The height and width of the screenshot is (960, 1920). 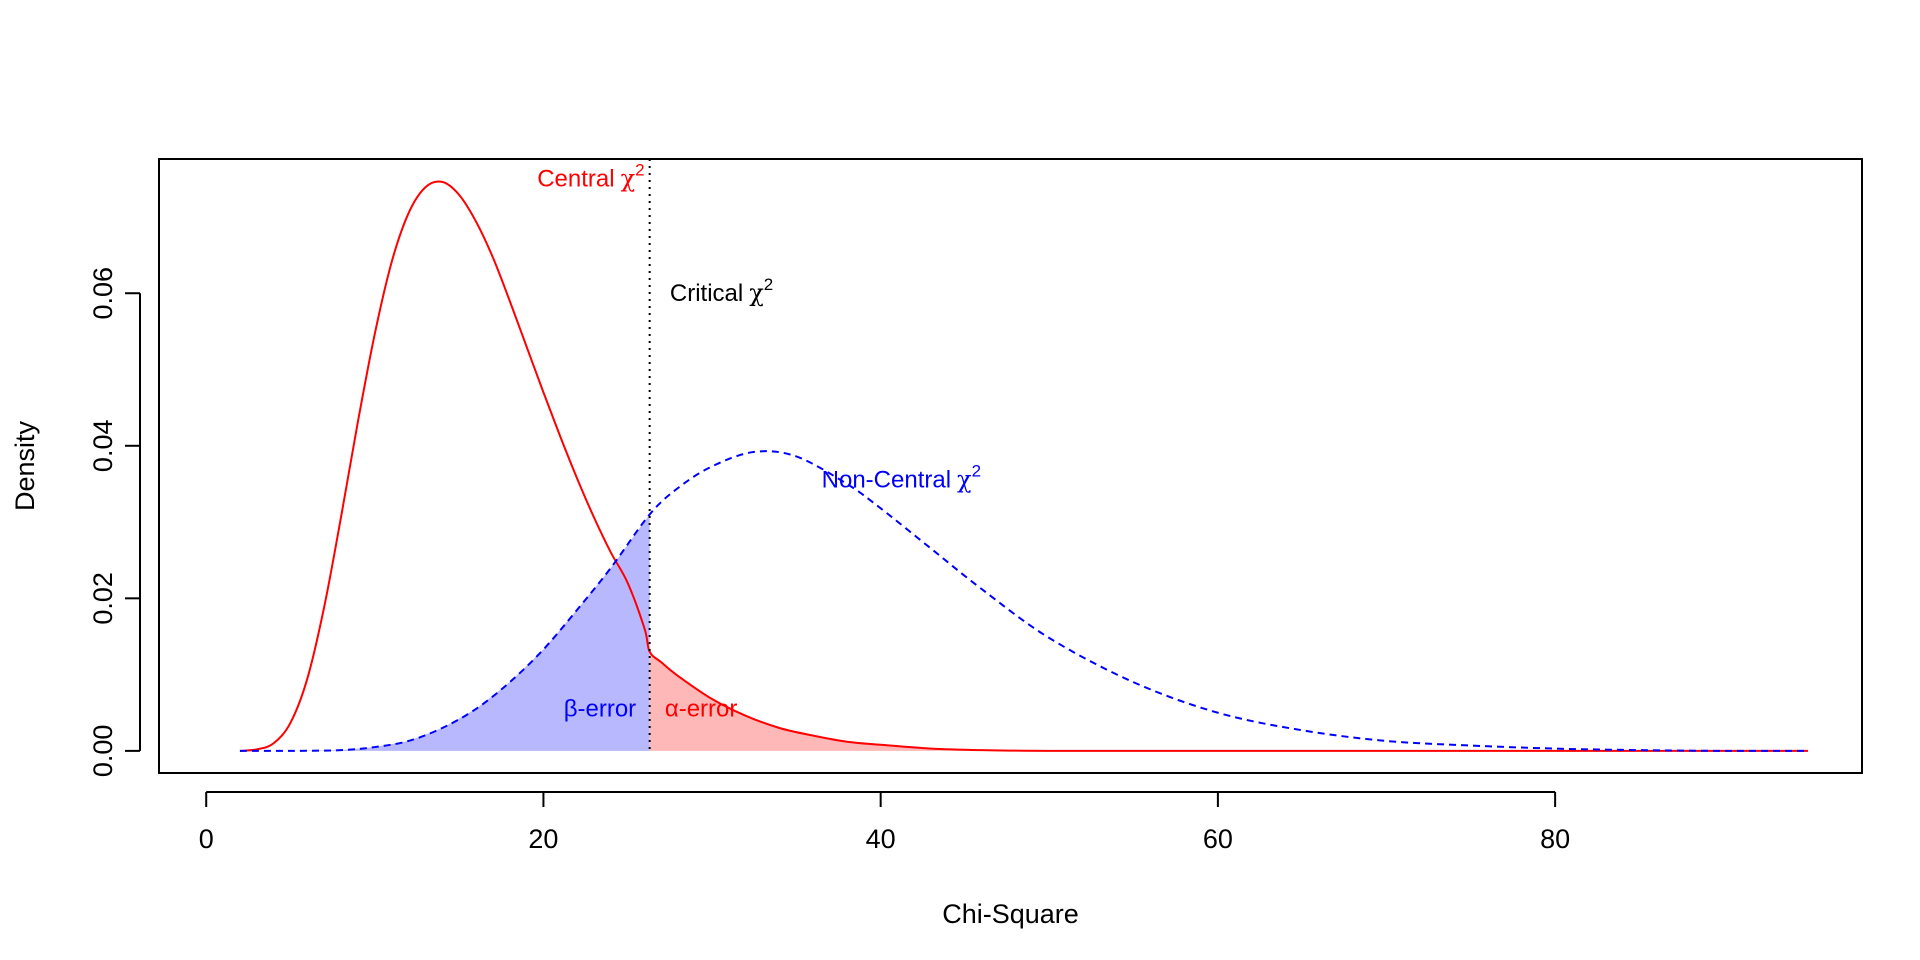 What do you see at coordinates (103, 751) in the screenshot?
I see `y-tick-label: 0.00` at bounding box center [103, 751].